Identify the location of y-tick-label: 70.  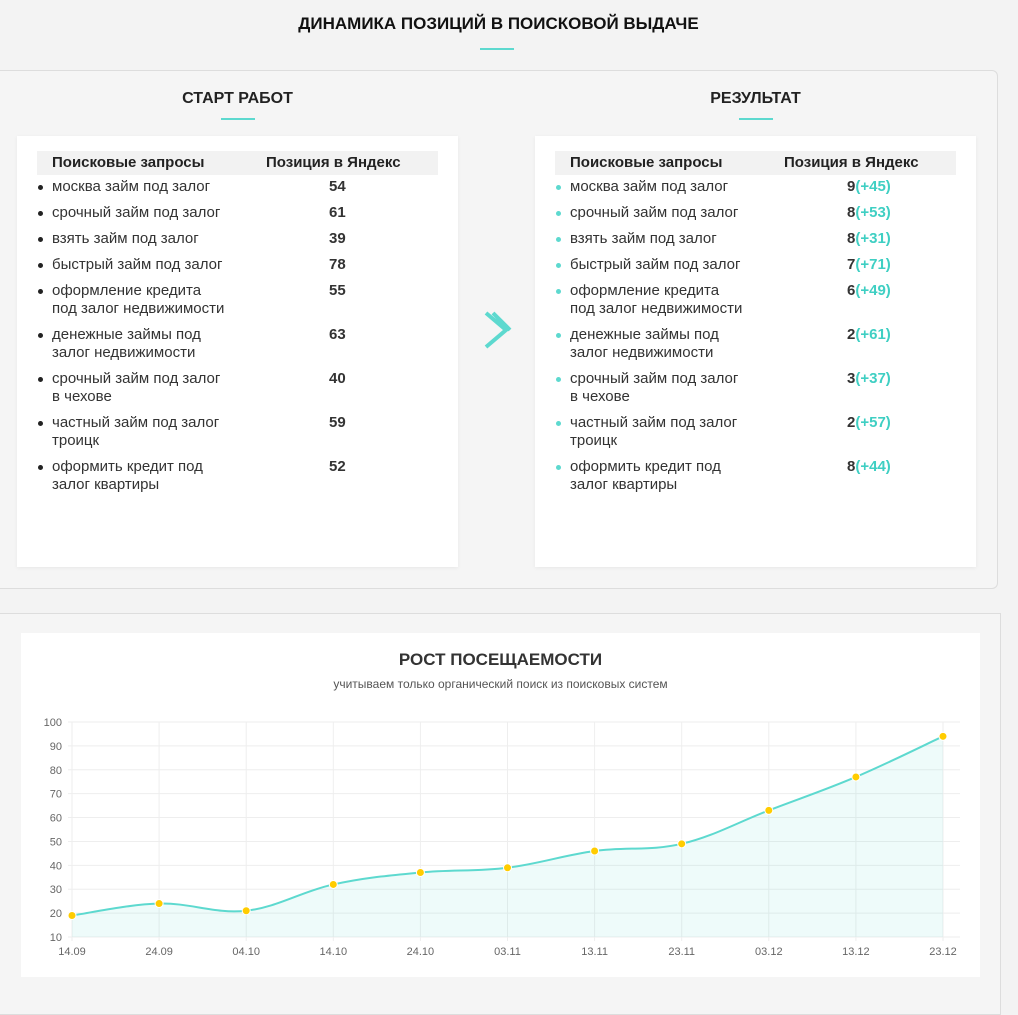
(56, 795).